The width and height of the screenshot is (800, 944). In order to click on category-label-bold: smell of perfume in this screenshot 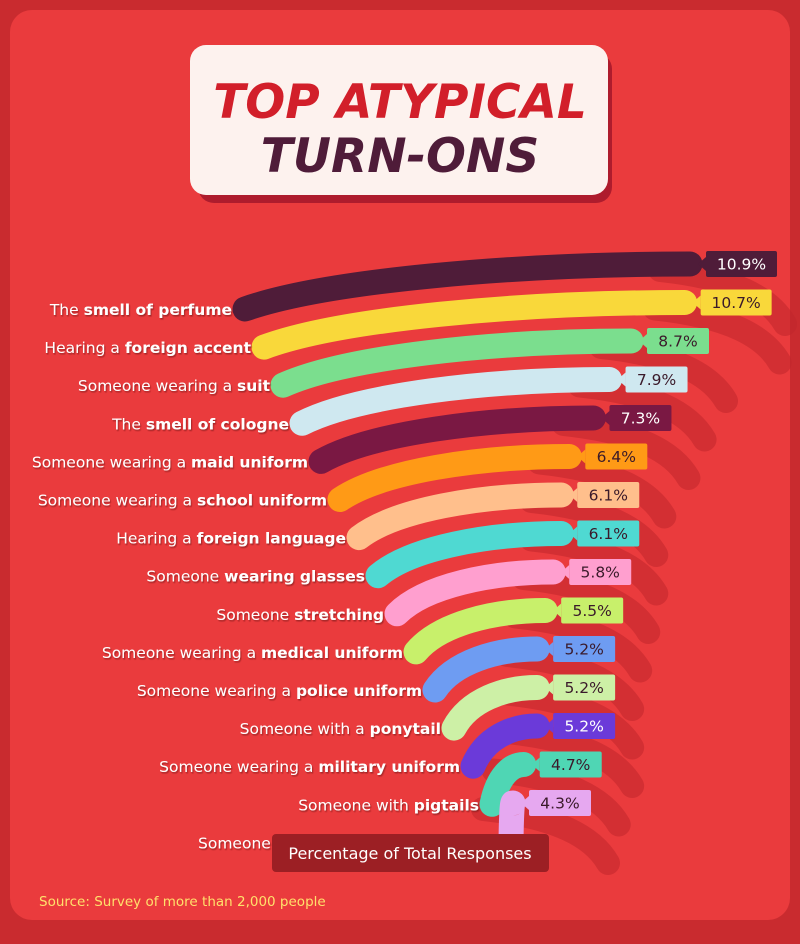, I will do `click(158, 310)`.